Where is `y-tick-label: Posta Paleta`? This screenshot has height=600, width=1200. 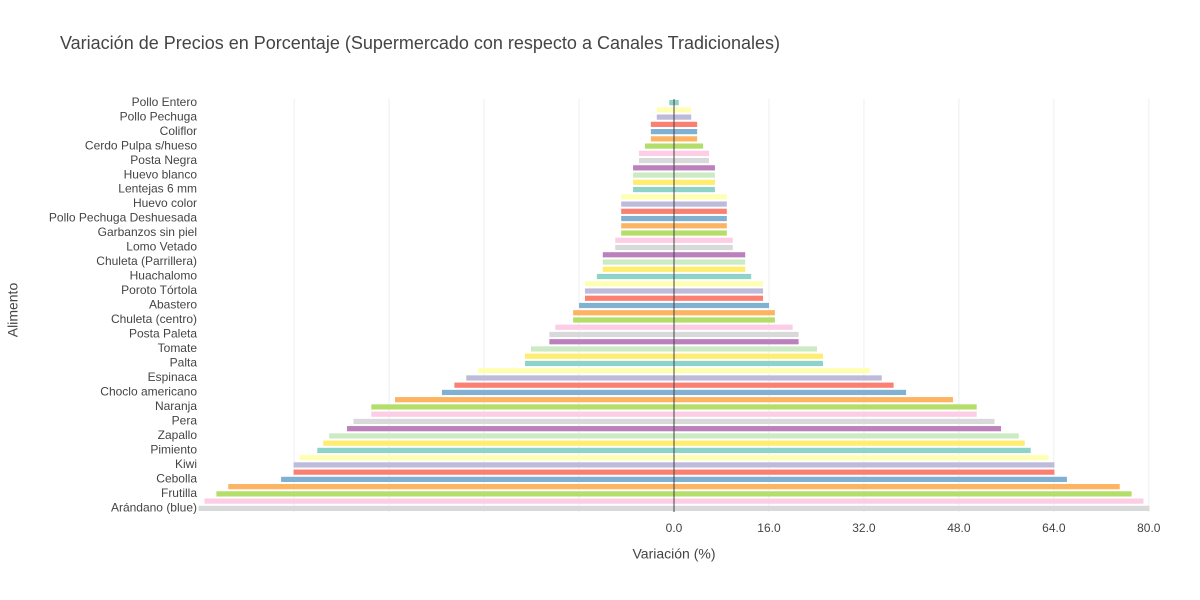
y-tick-label: Posta Paleta is located at coordinates (163, 334).